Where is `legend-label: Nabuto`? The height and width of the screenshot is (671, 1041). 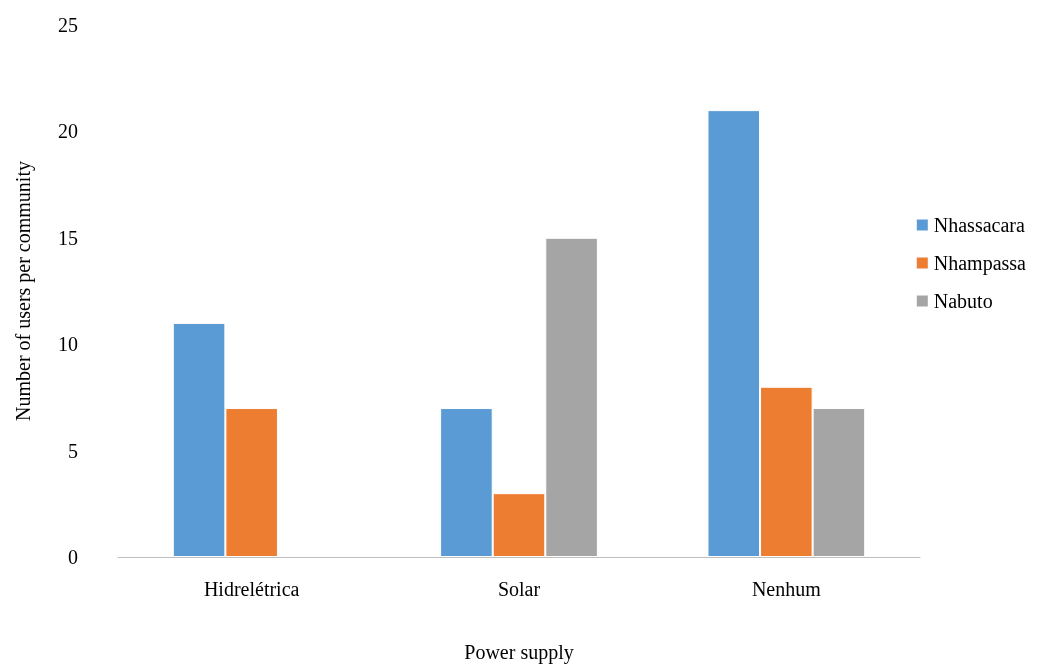
legend-label: Nabuto is located at coordinates (963, 301).